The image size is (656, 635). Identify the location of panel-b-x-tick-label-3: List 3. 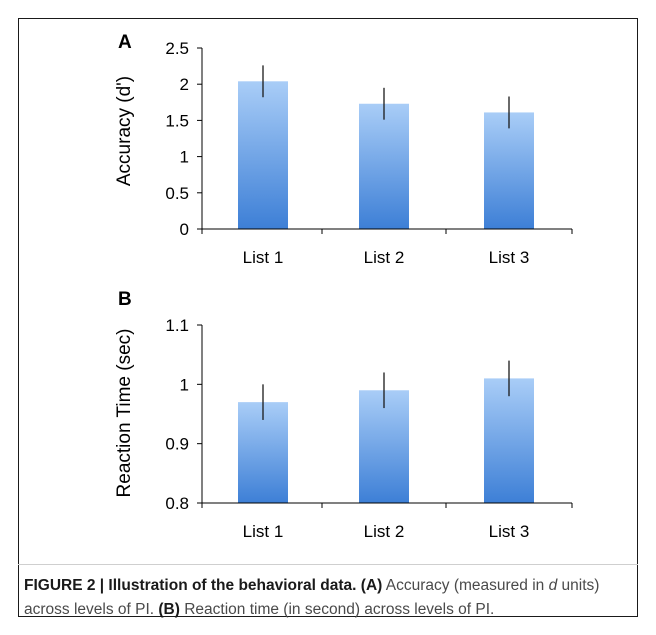
(509, 531).